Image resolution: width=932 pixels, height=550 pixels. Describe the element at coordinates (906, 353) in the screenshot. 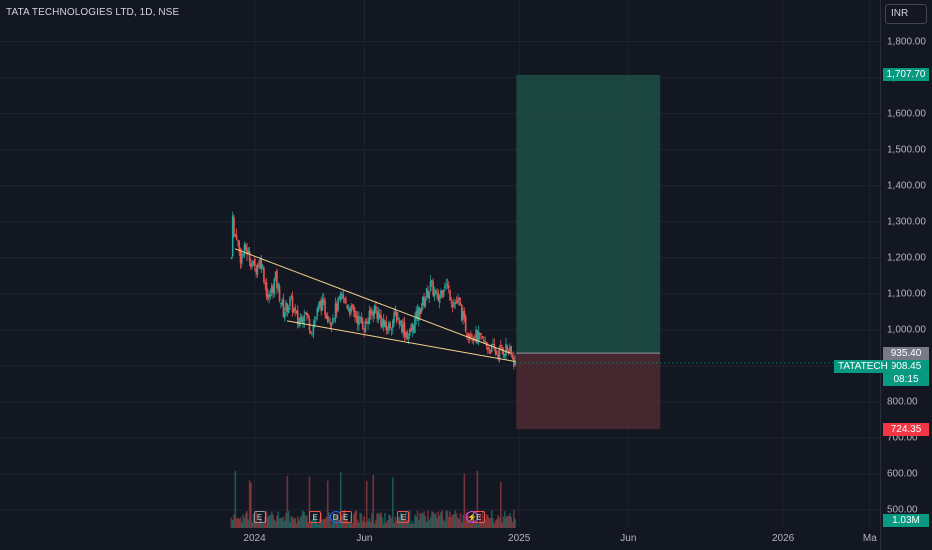

I see `entry-price-badge: 935.40` at that location.